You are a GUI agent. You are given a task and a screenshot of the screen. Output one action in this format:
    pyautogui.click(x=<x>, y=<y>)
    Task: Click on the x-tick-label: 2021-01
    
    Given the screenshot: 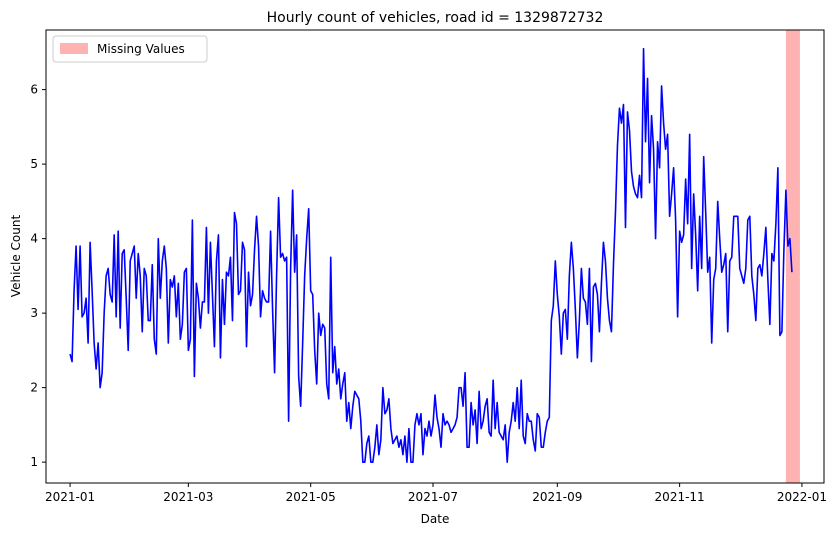 What is the action you would take?
    pyautogui.click(x=70, y=497)
    